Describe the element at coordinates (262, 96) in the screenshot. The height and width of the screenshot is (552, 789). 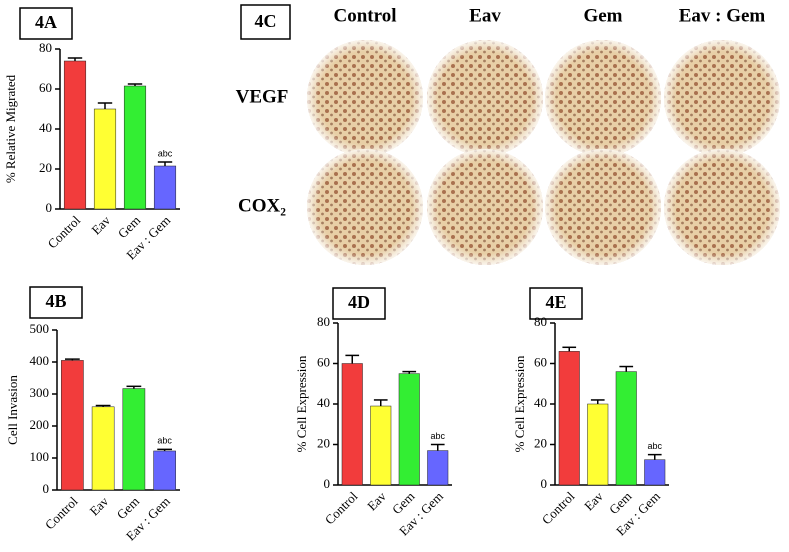
I see `row-label: VEGF` at that location.